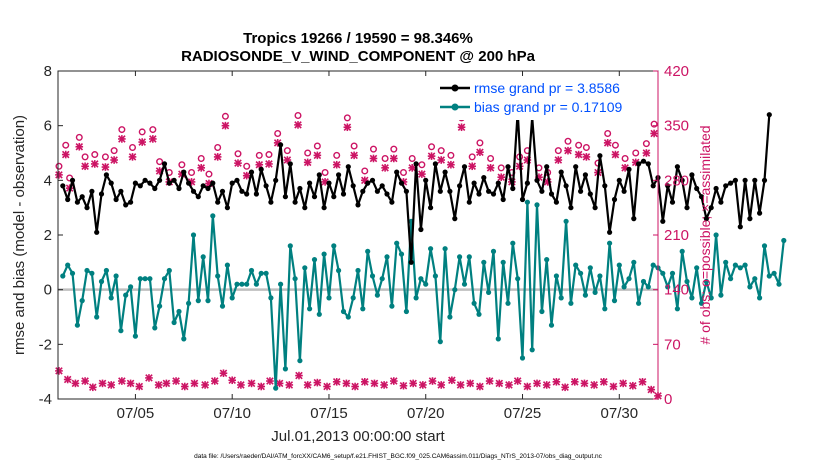 The height and width of the screenshot is (470, 830). Describe the element at coordinates (672, 344) in the screenshot. I see `y-right-tick-label: 70` at that location.